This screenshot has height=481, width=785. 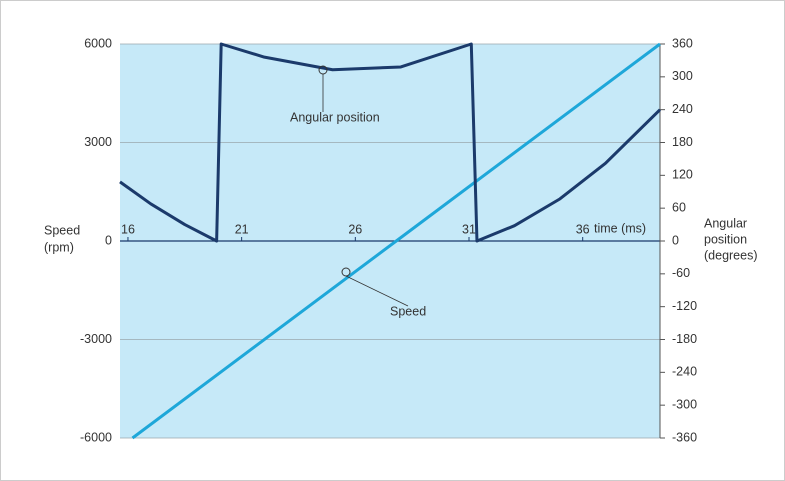 I want to click on y-tick-label: -6000, so click(x=96, y=437).